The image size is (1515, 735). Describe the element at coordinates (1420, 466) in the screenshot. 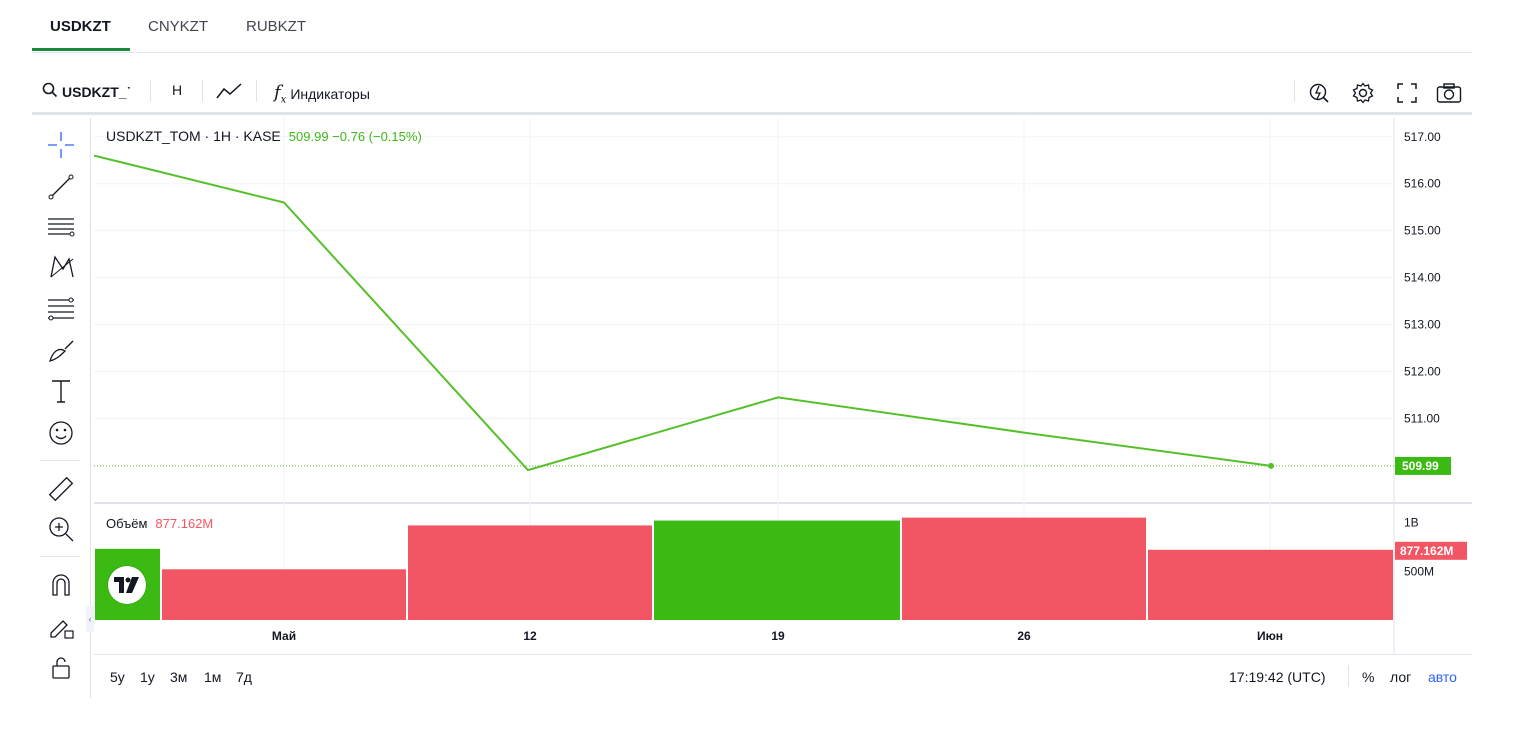

I see `price-badge-label: 509.99` at that location.